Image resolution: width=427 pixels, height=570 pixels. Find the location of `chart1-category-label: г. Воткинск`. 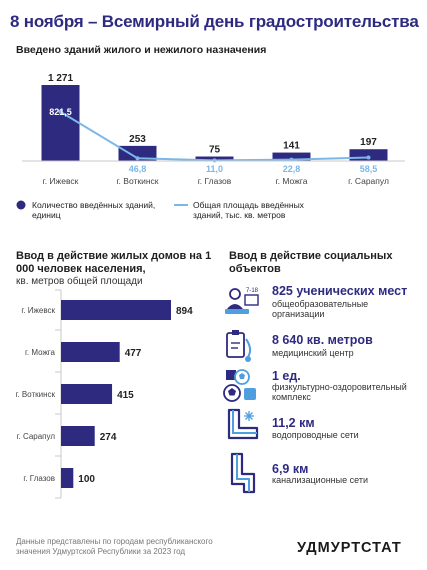

chart1-category-label: г. Воткинск is located at coordinates (137, 181).